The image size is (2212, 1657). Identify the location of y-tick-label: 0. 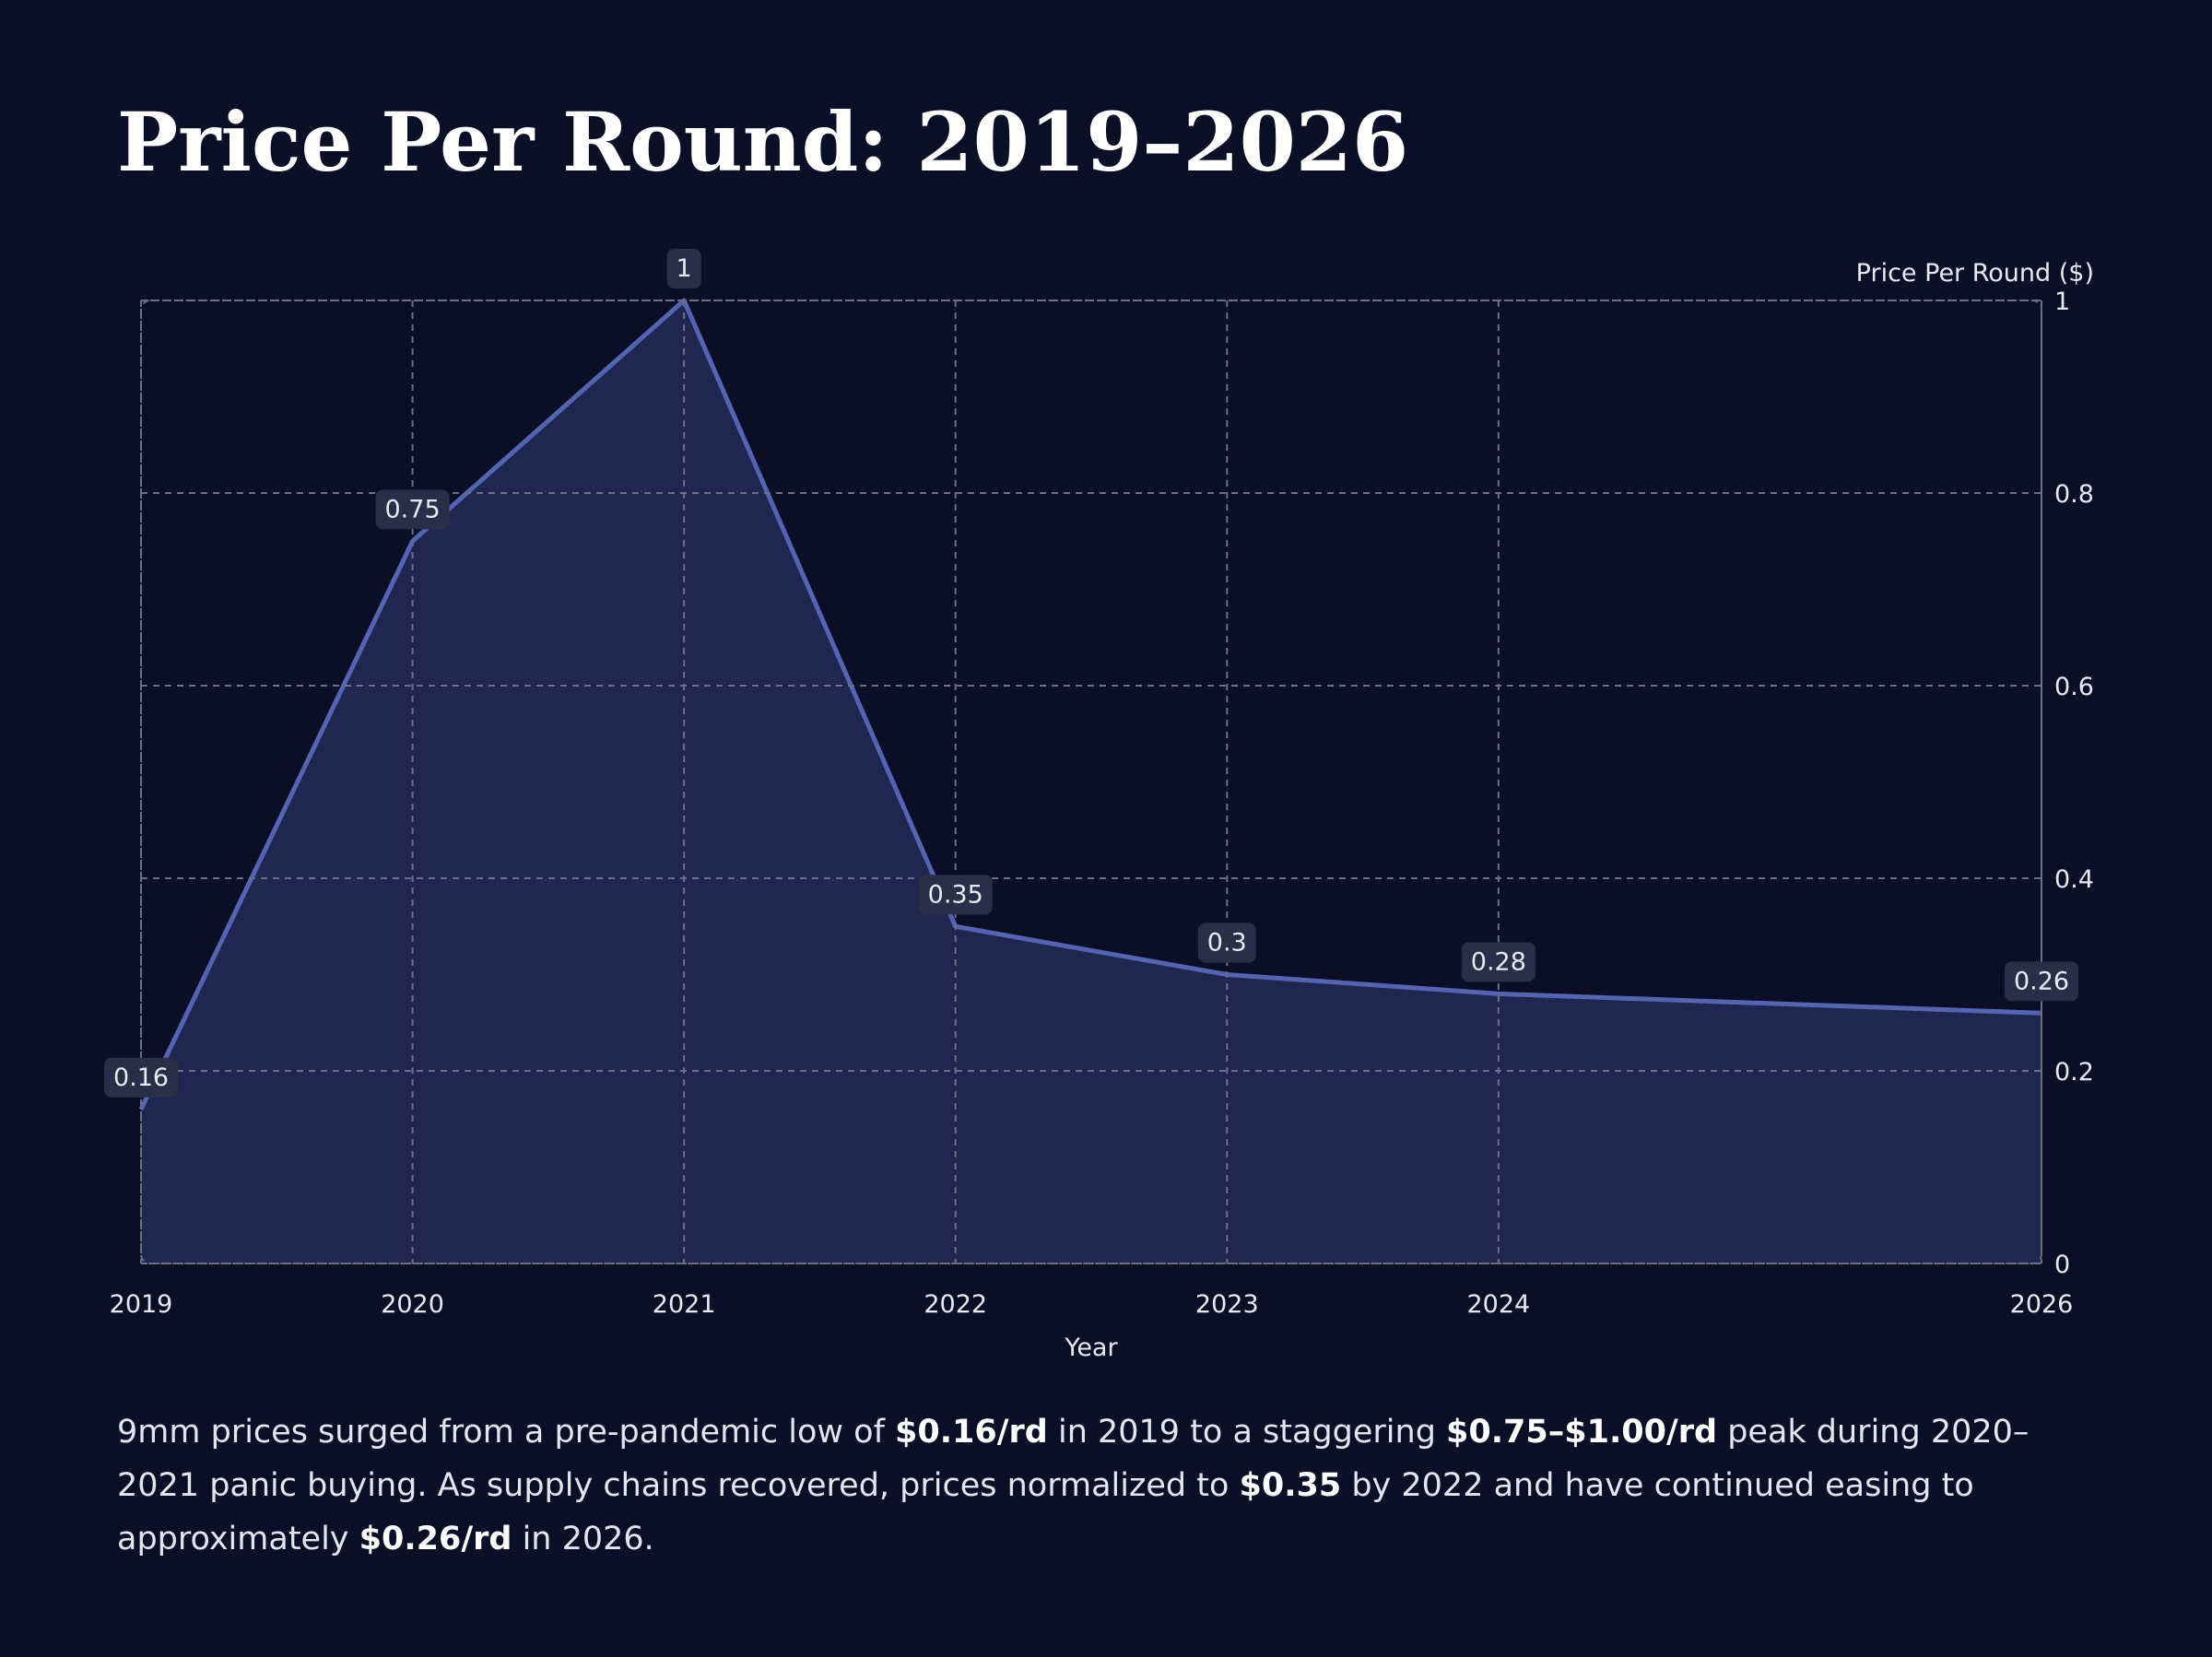
(2062, 1265).